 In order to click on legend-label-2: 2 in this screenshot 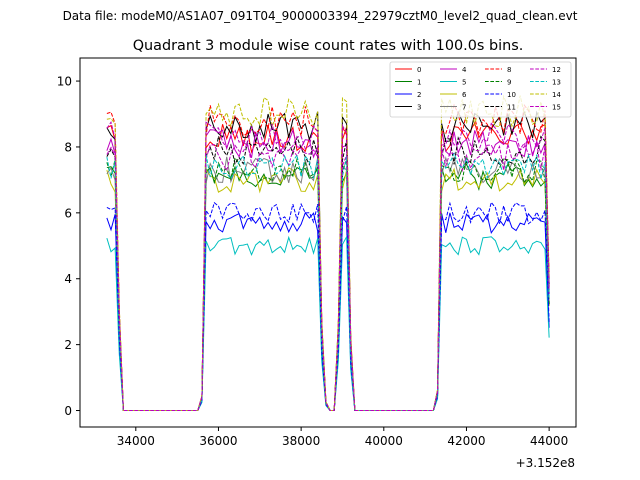, I will do `click(419, 95)`.